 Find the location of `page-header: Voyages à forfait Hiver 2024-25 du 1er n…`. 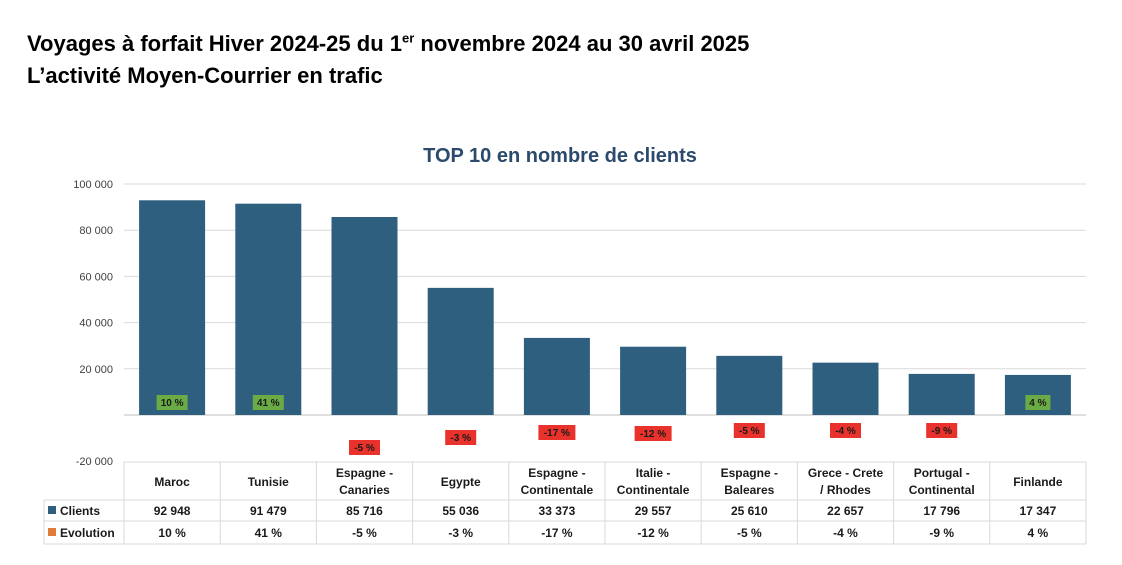

page-header: Voyages à forfait Hiver 2024-25 du 1er n… is located at coordinates (388, 60).